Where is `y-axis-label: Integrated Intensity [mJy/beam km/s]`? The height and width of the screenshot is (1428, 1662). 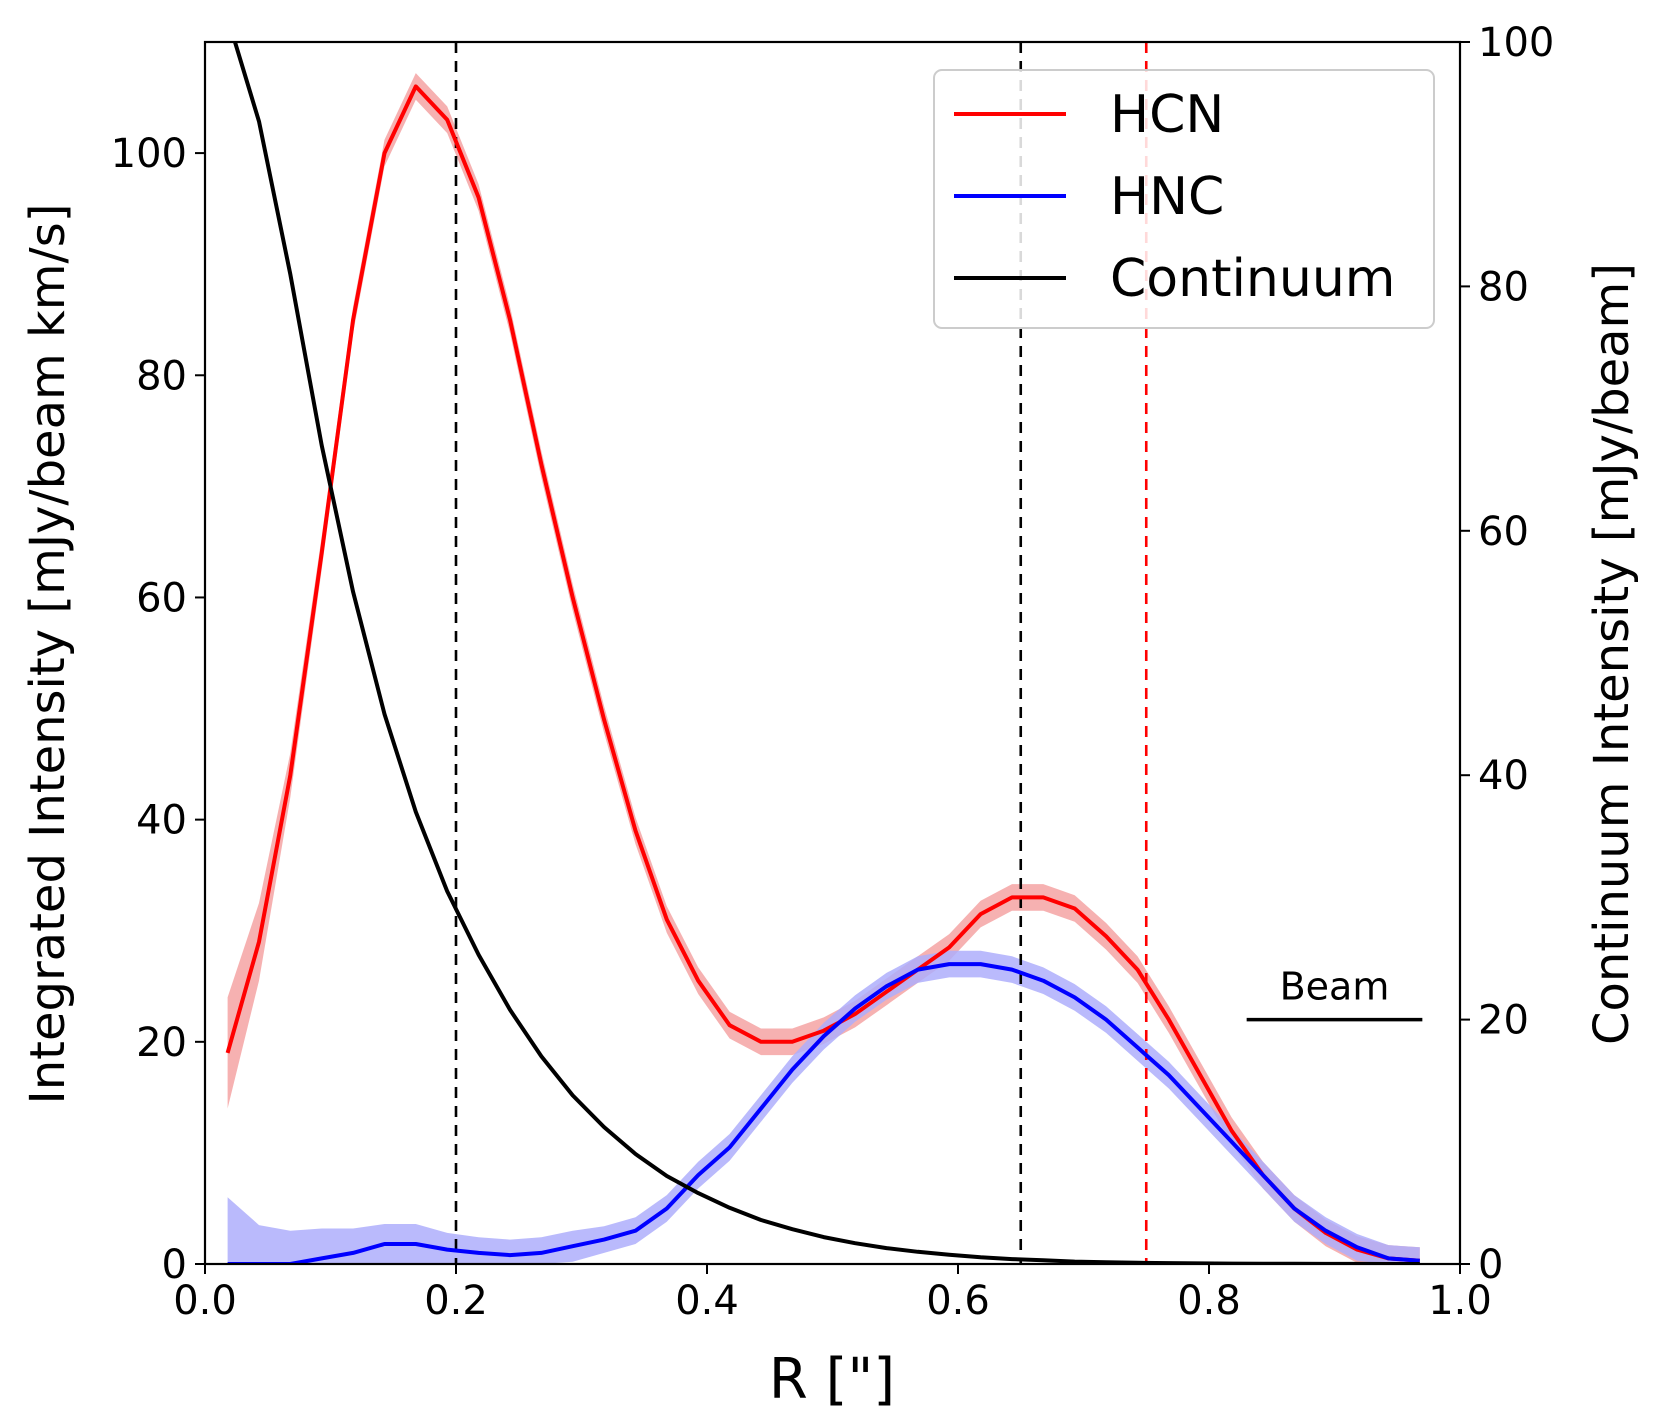 y-axis-label: Integrated Intensity [mJy/beam km/s] is located at coordinates (48, 654).